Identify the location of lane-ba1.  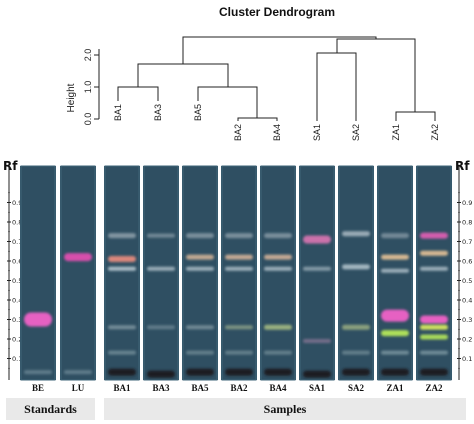
(122, 273).